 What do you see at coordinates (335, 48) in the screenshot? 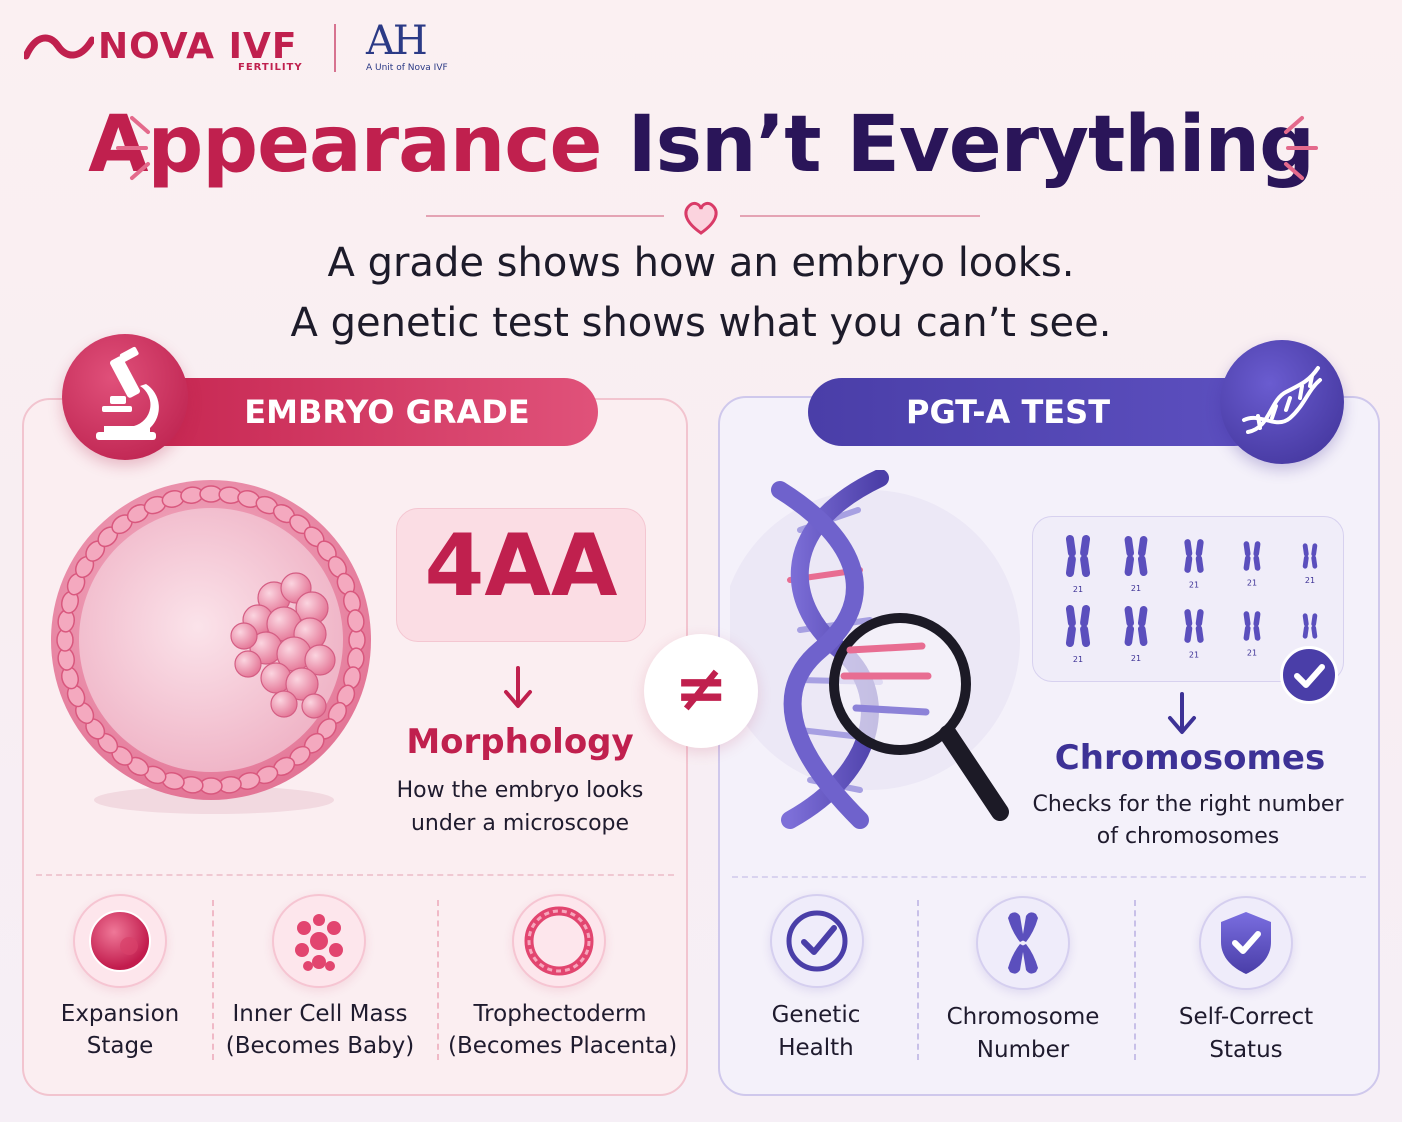
I see `logo-divider` at bounding box center [335, 48].